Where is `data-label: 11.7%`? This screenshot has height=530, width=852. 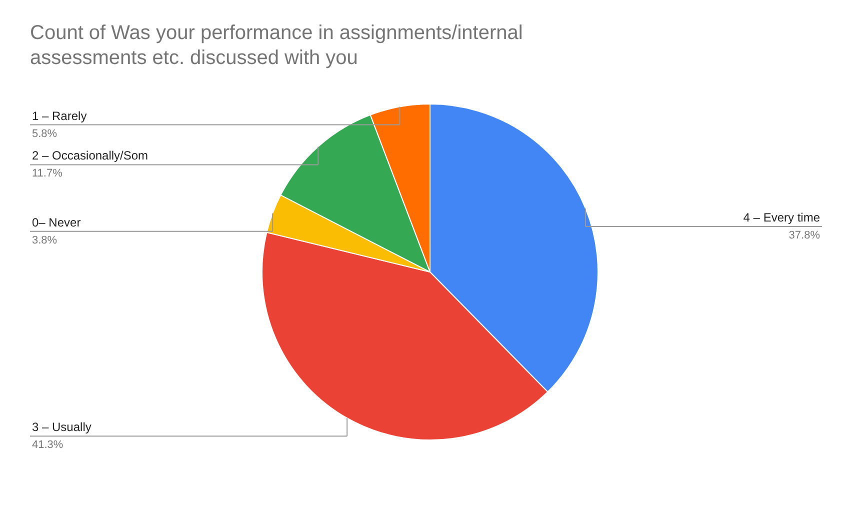 data-label: 11.7% is located at coordinates (47, 174).